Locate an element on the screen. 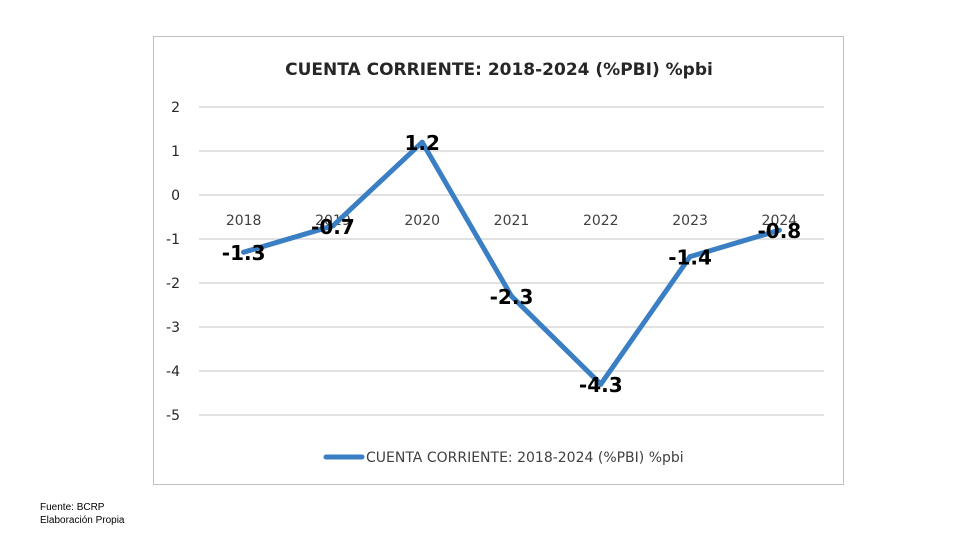  credit-note: Elaboración Propia is located at coordinates (82, 520).